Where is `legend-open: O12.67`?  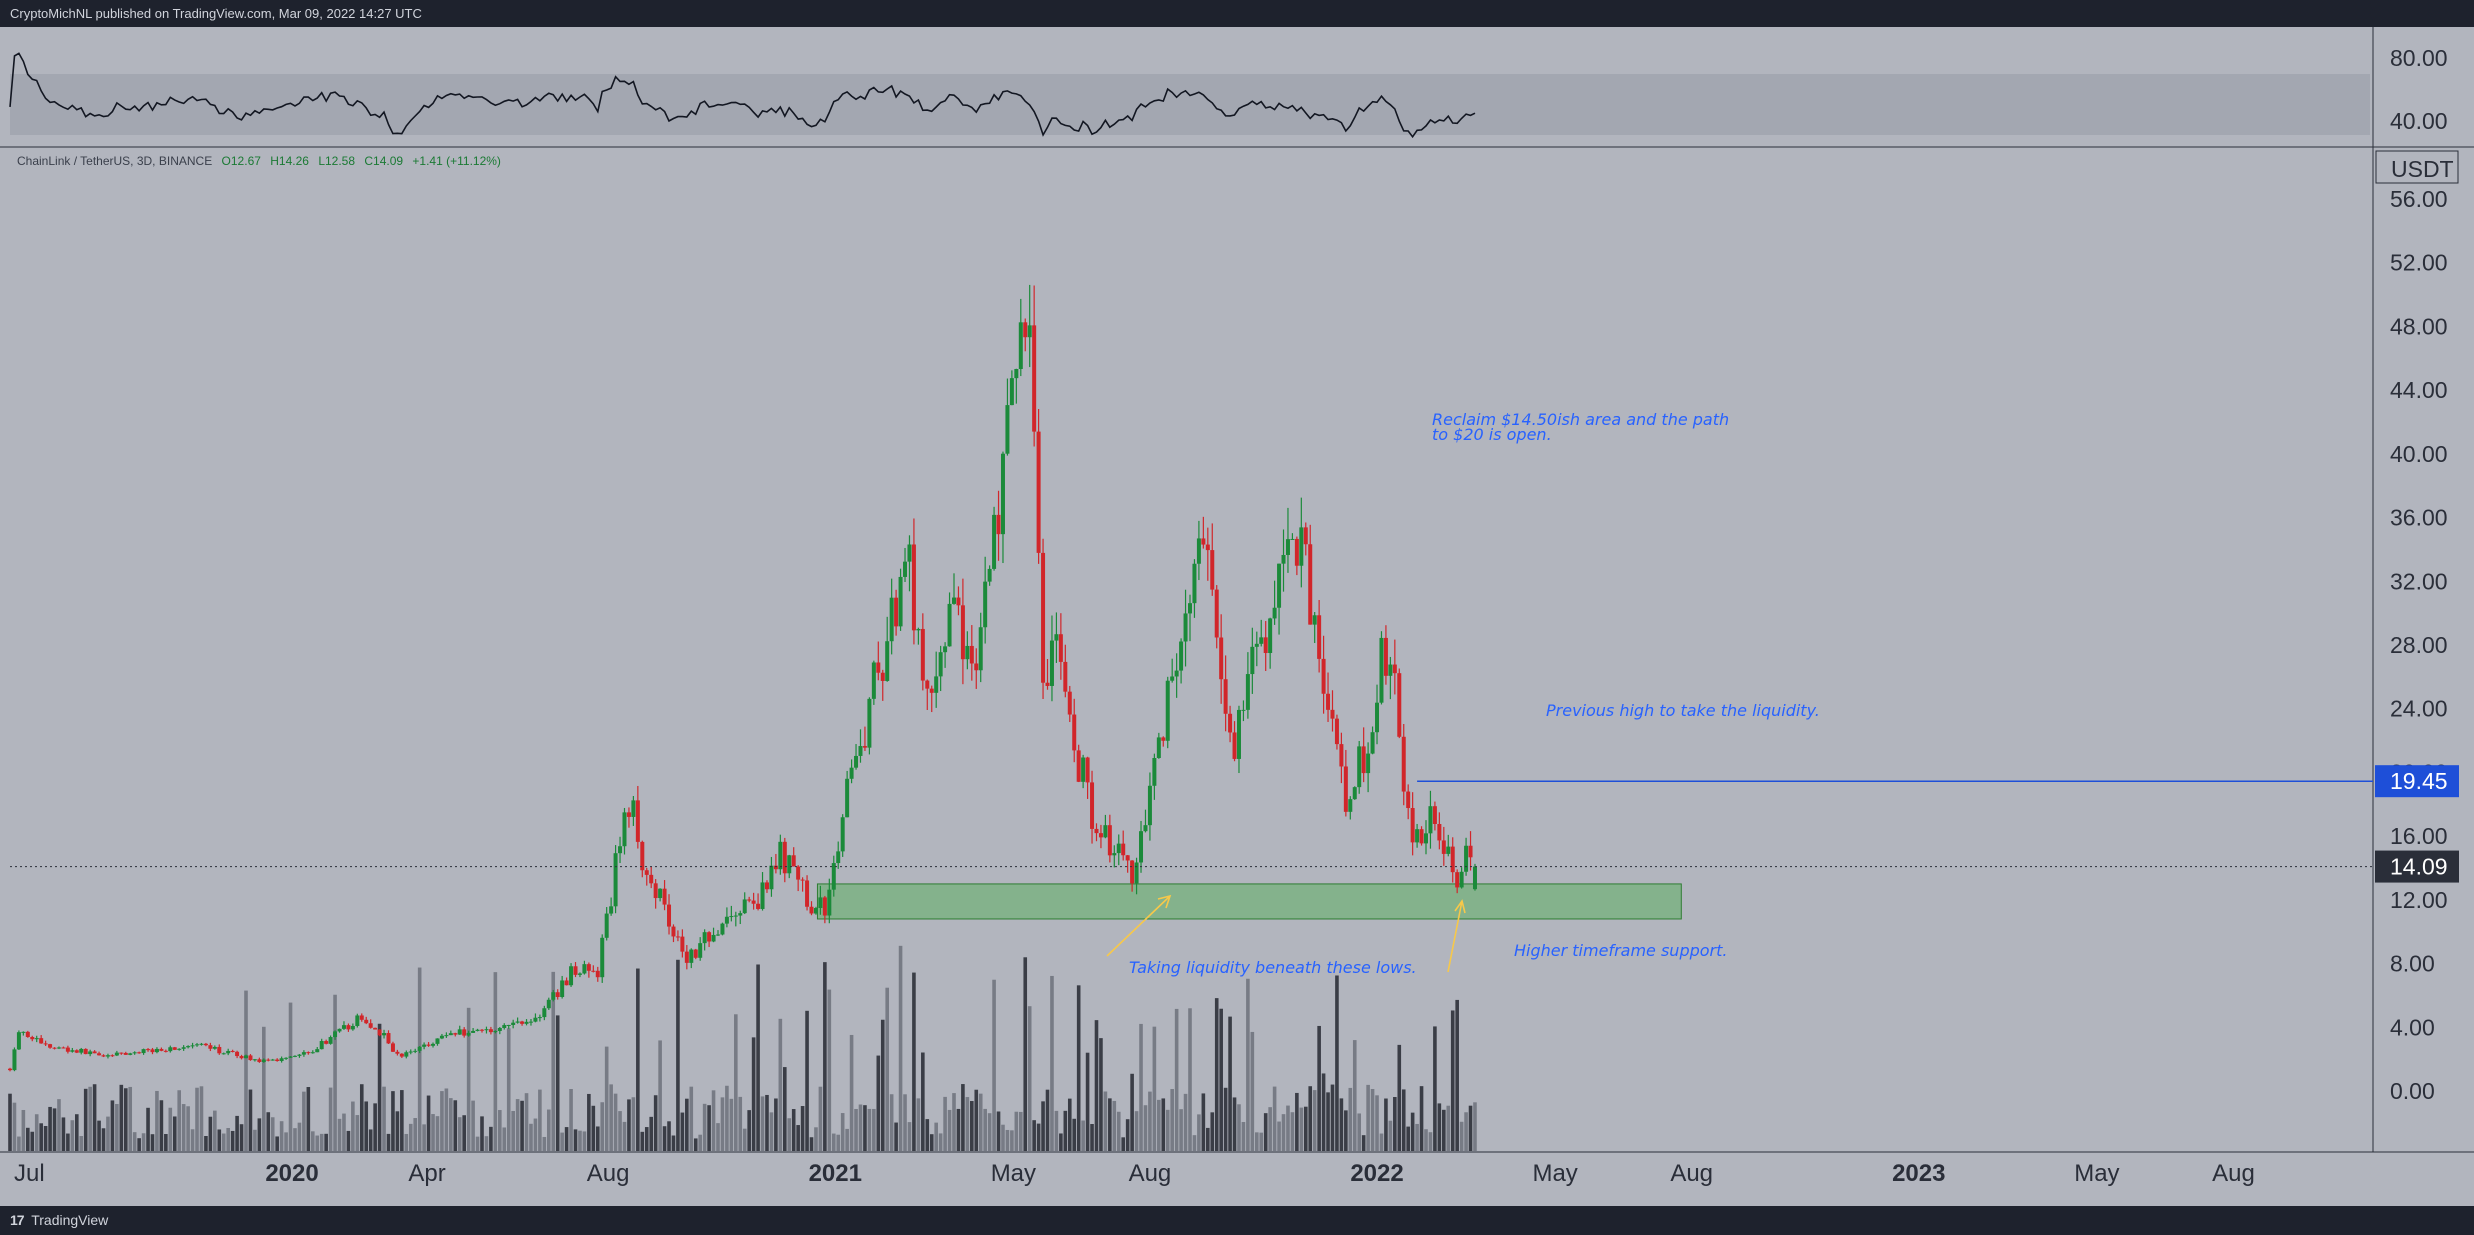 legend-open: O12.67 is located at coordinates (242, 161).